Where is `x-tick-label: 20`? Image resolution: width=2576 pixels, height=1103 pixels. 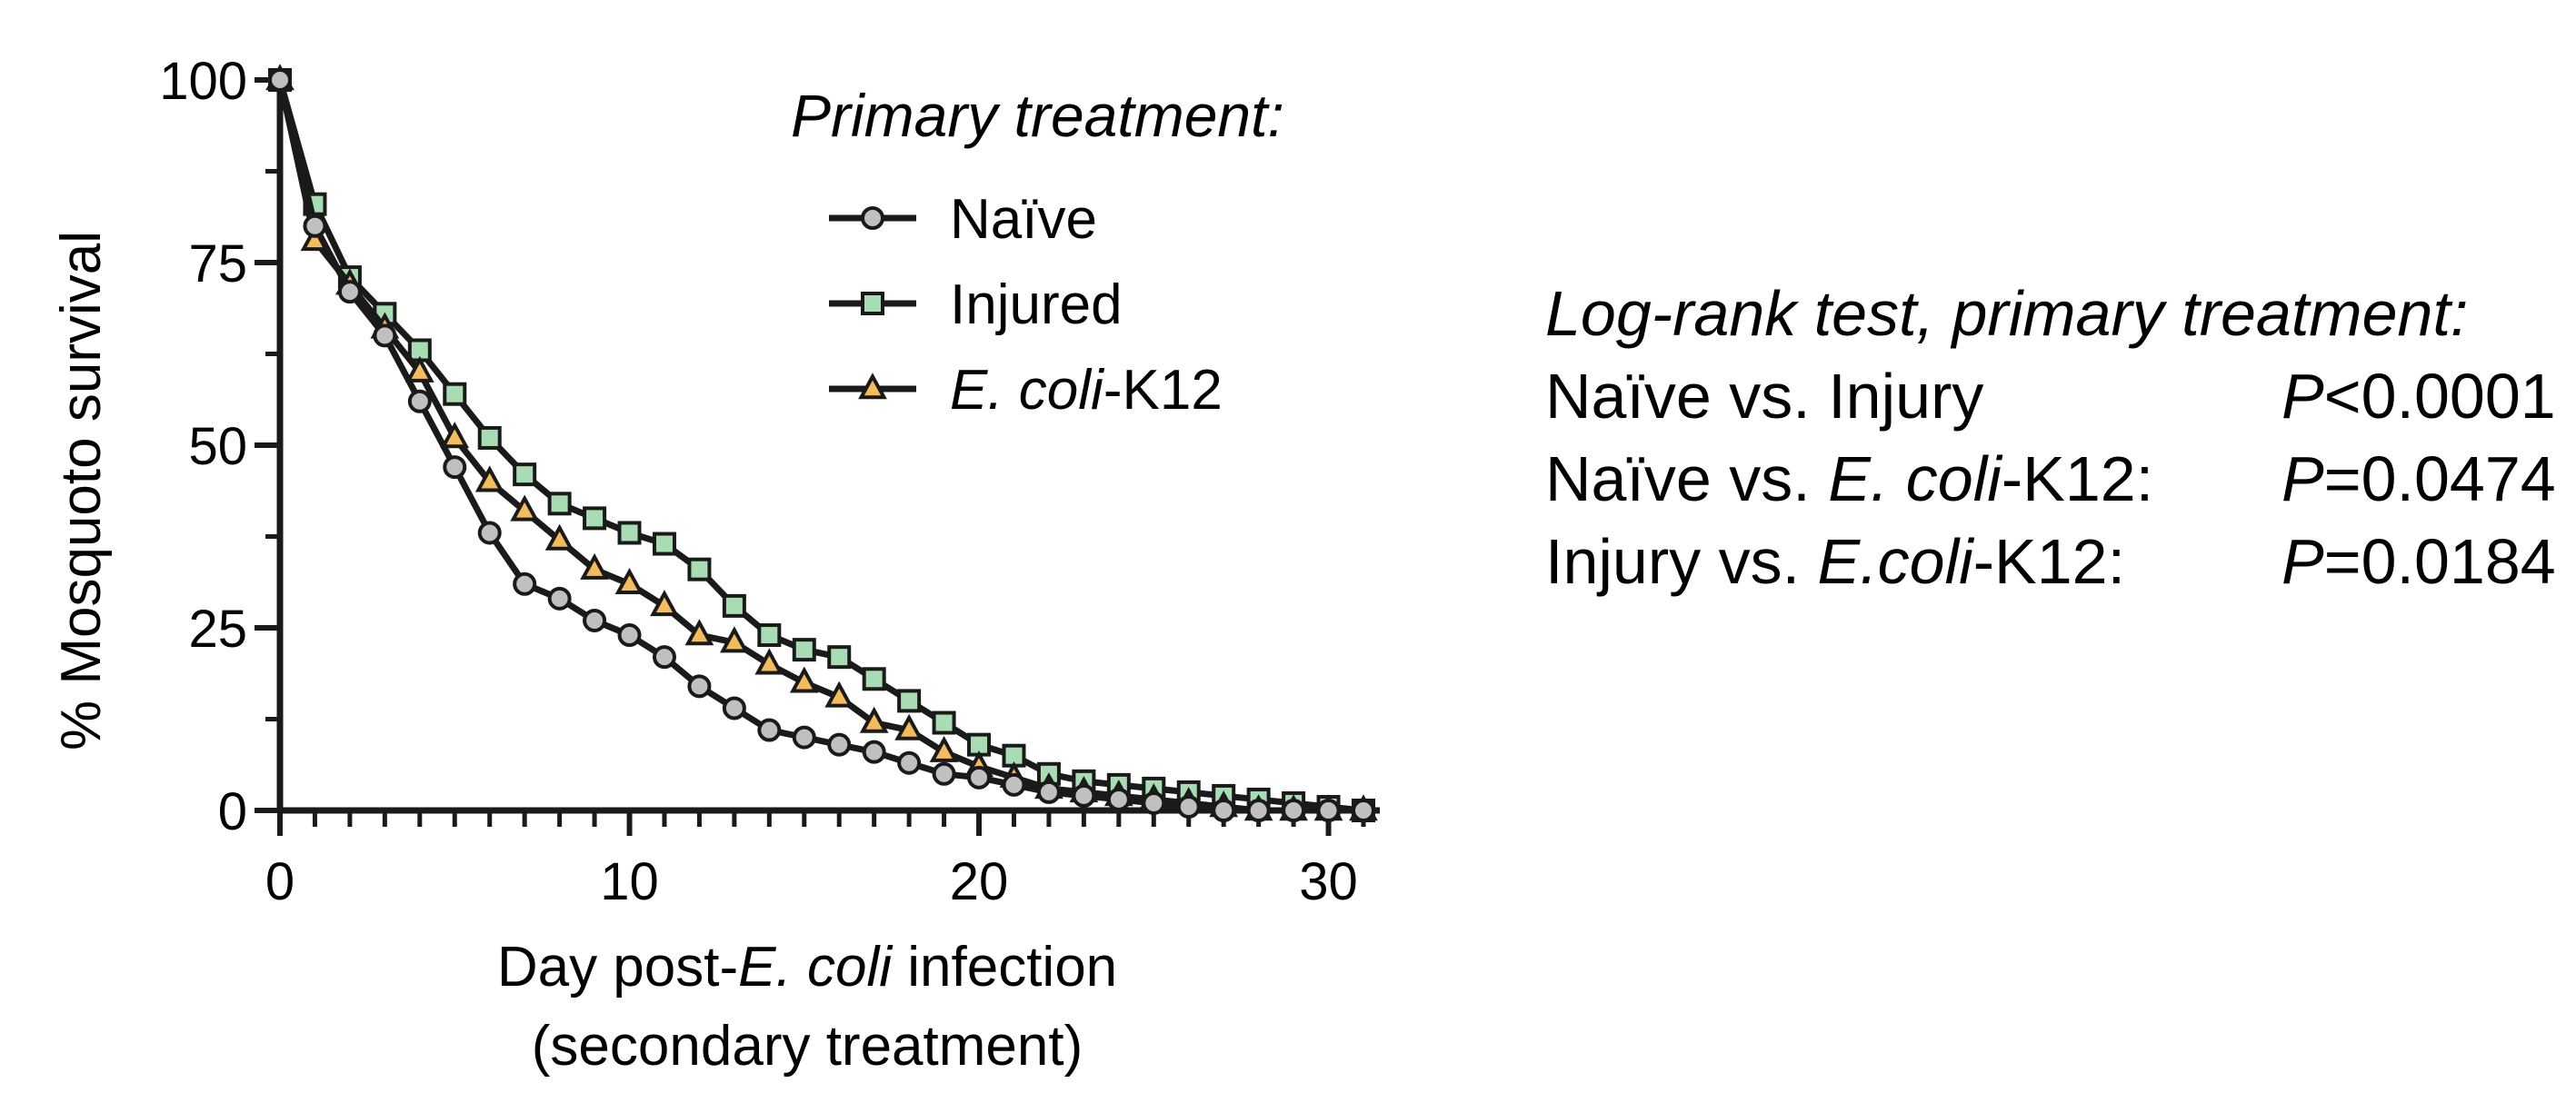 x-tick-label: 20 is located at coordinates (979, 881).